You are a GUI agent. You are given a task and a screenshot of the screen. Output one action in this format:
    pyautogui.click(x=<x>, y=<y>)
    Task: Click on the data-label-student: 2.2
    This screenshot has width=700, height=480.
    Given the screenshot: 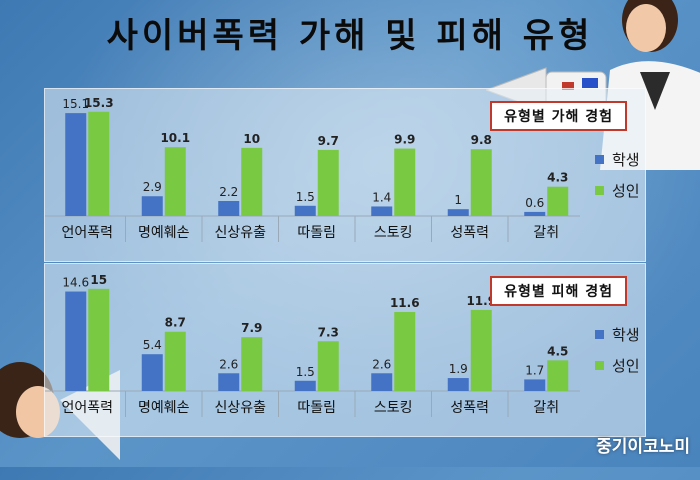 What is the action you would take?
    pyautogui.click(x=228, y=192)
    